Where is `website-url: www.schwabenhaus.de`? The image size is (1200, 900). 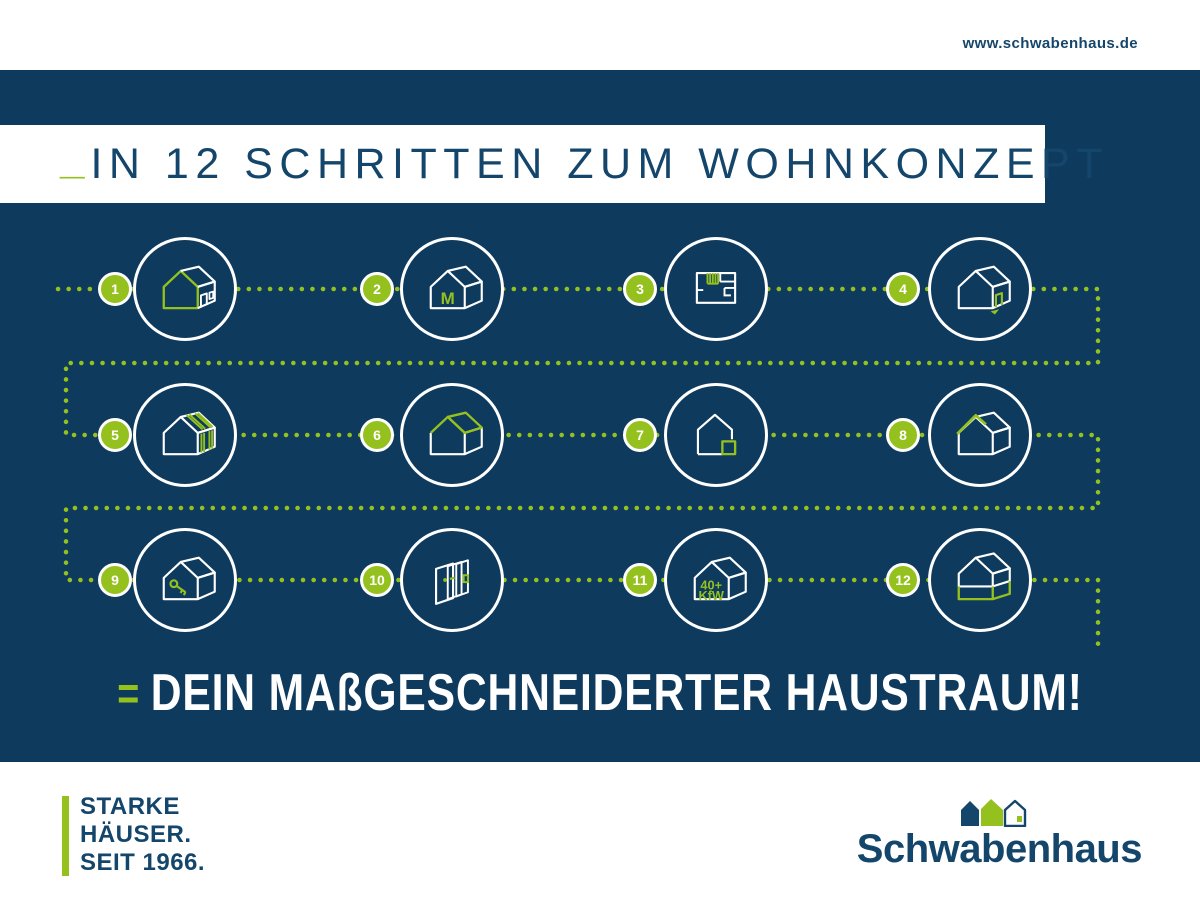 website-url: www.schwabenhaus.de is located at coordinates (1050, 43).